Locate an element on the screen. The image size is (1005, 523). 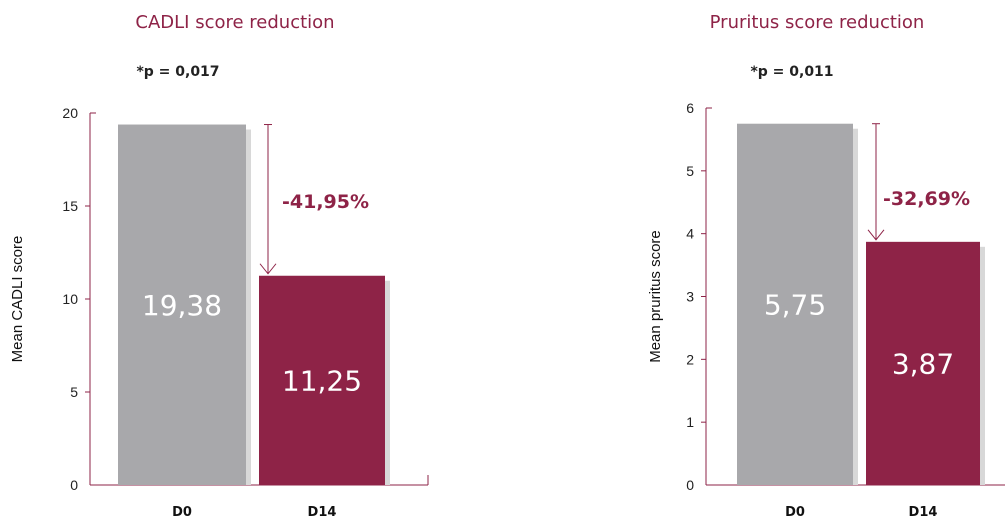
y-tick-label: 6 is located at coordinates (690, 108).